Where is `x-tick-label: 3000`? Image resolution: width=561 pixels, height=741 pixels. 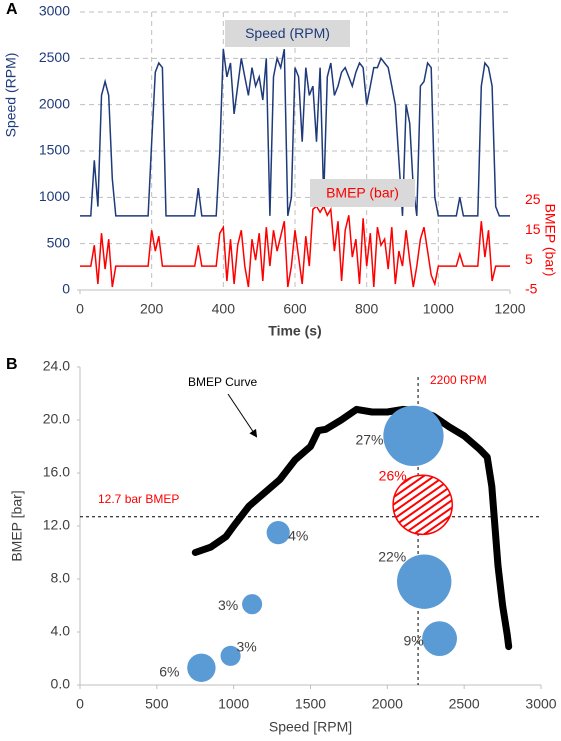 x-tick-label: 3000 is located at coordinates (540, 704).